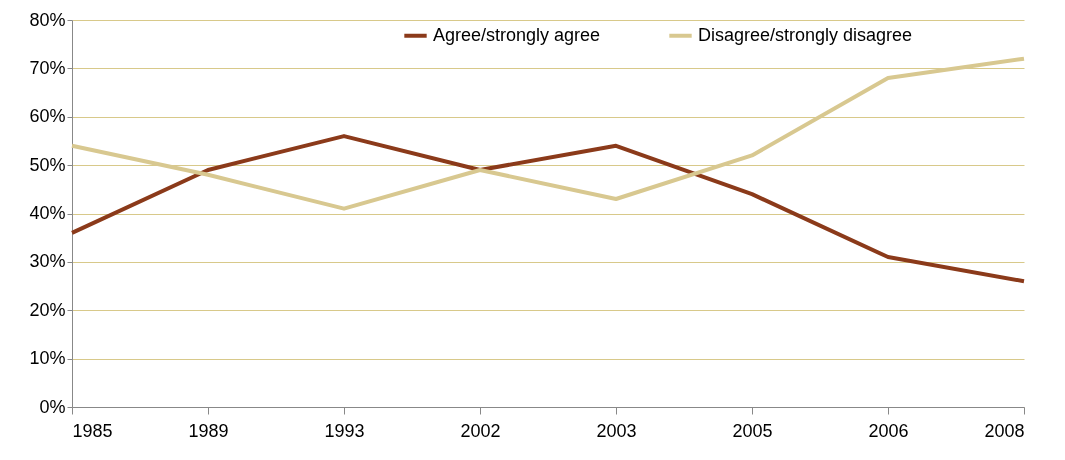  Describe the element at coordinates (52, 406) in the screenshot. I see `y-tick-label: 0%` at that location.